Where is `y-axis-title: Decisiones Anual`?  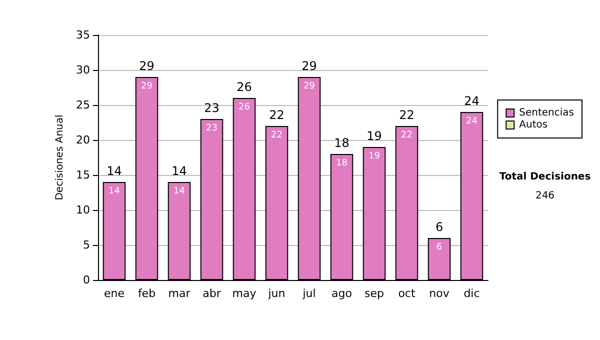
y-axis-title: Decisiones Anual is located at coordinates (60, 157).